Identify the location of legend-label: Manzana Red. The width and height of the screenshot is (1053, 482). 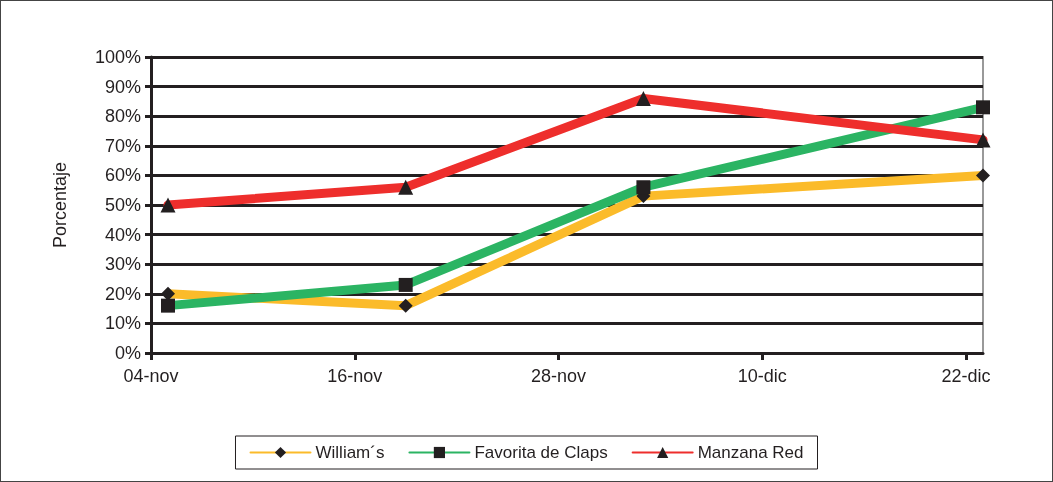
(750, 452).